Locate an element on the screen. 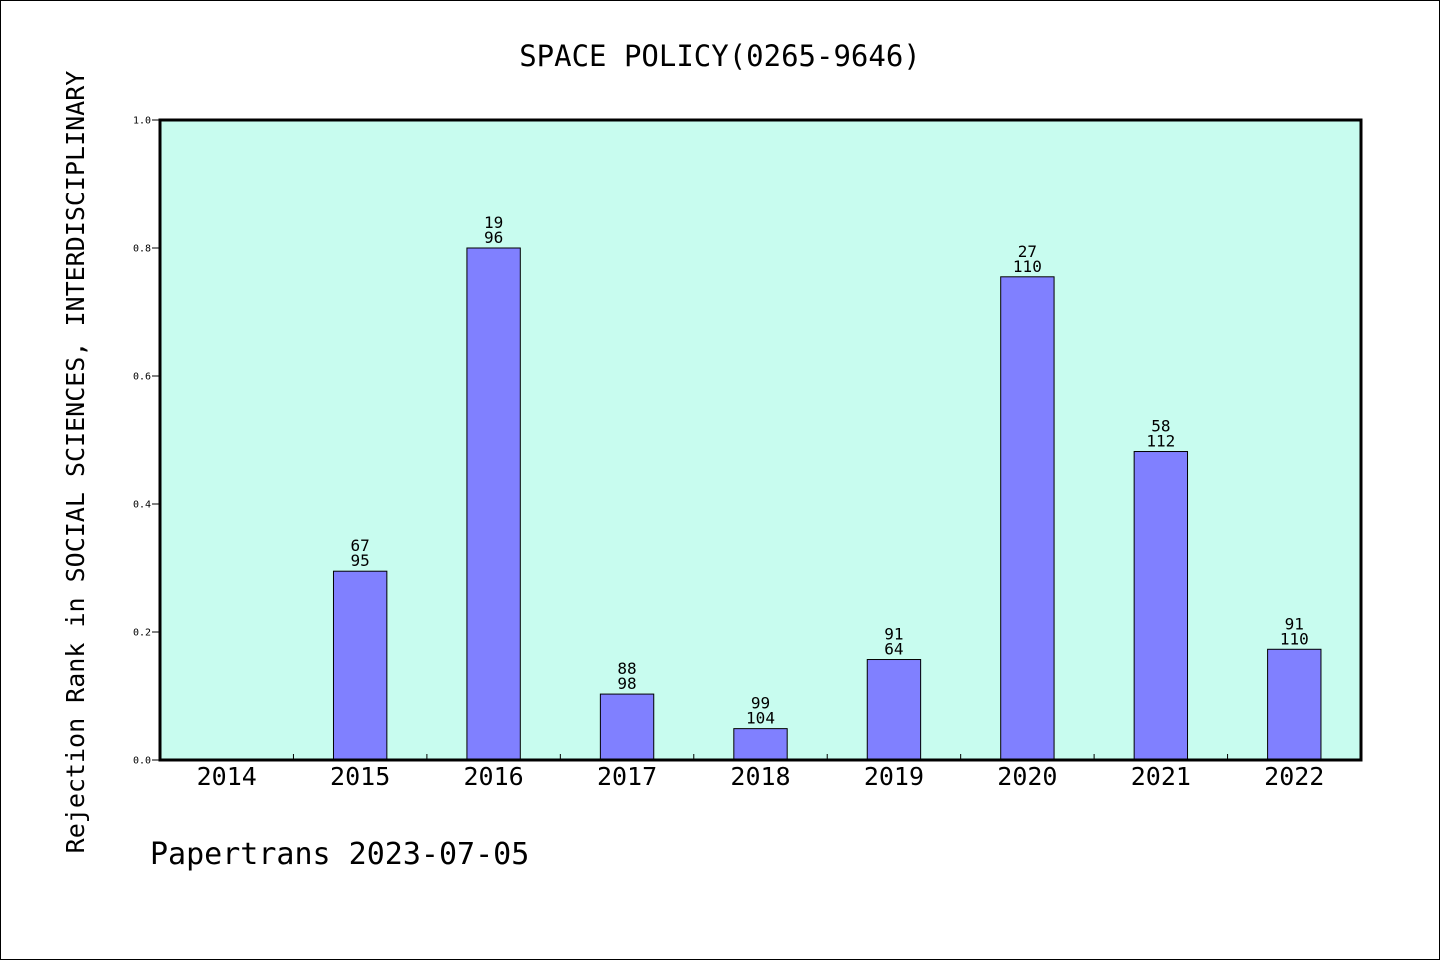 The width and height of the screenshot is (1440, 960). bar-2017 is located at coordinates (627, 727).